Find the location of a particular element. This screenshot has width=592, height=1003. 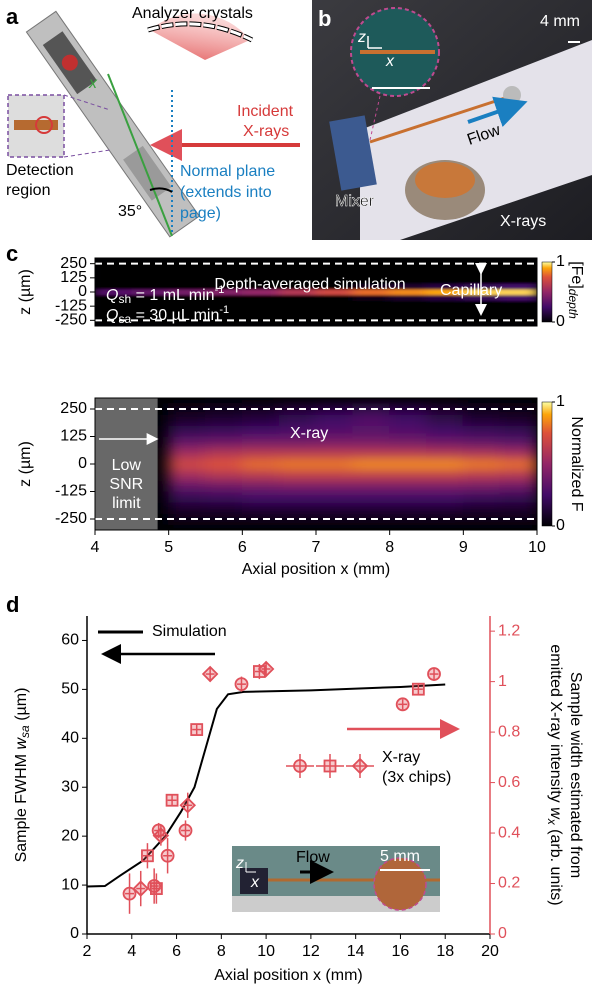

x-tick-label: 10 is located at coordinates (537, 547).